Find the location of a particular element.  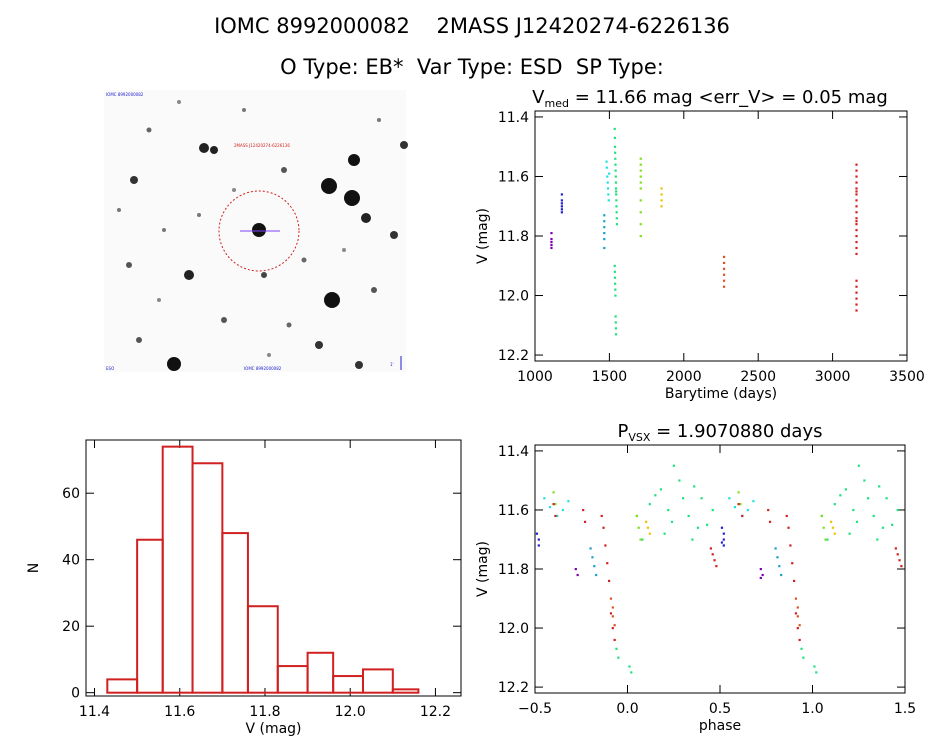

x-tick-label: 1.5 is located at coordinates (905, 709).